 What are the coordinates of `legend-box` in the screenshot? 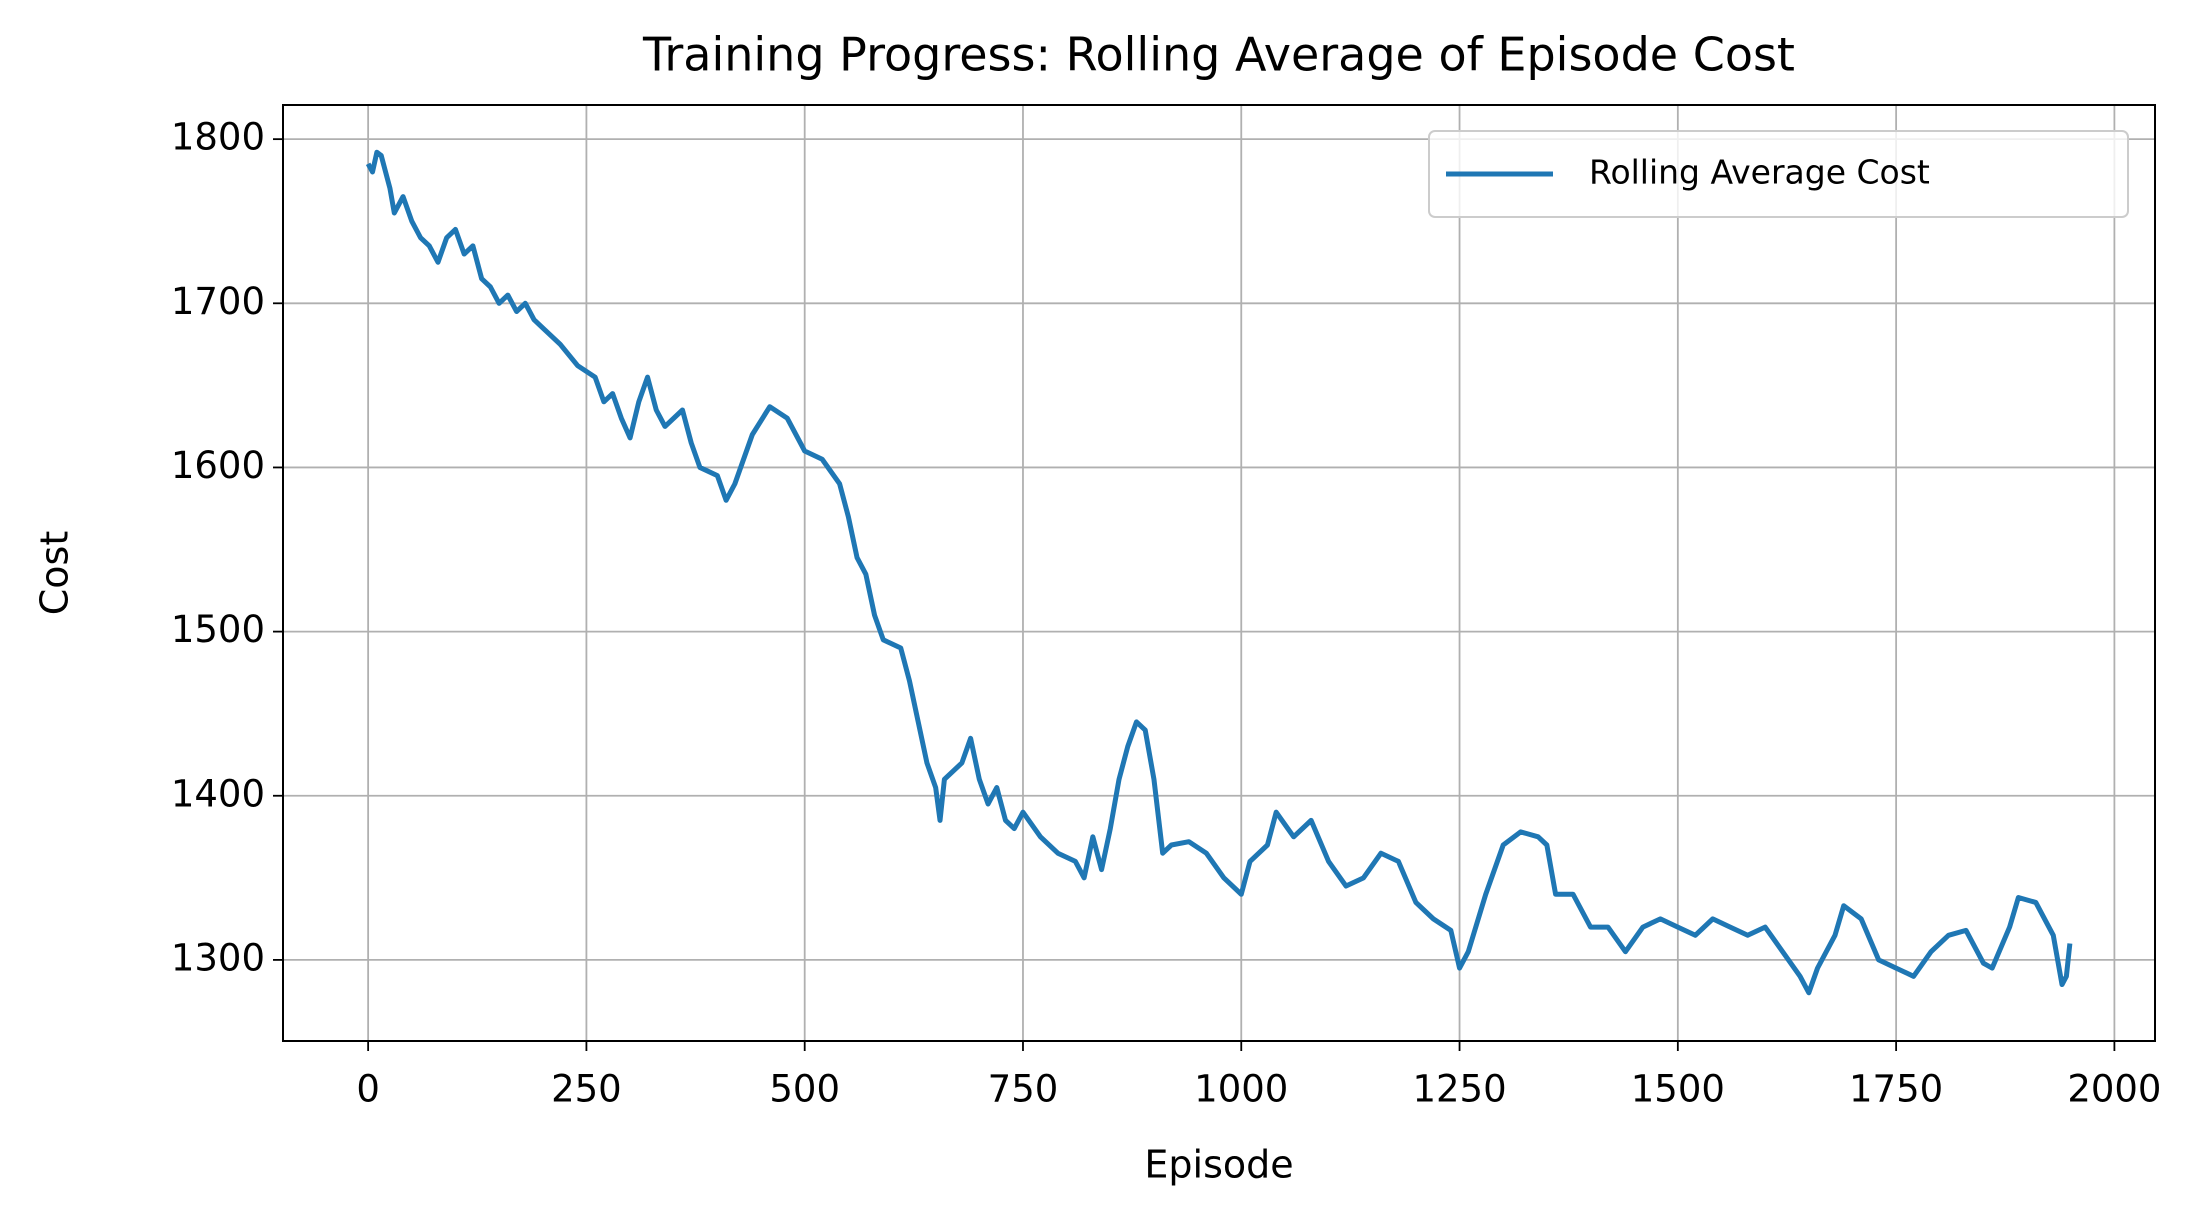 It's located at (1778, 174).